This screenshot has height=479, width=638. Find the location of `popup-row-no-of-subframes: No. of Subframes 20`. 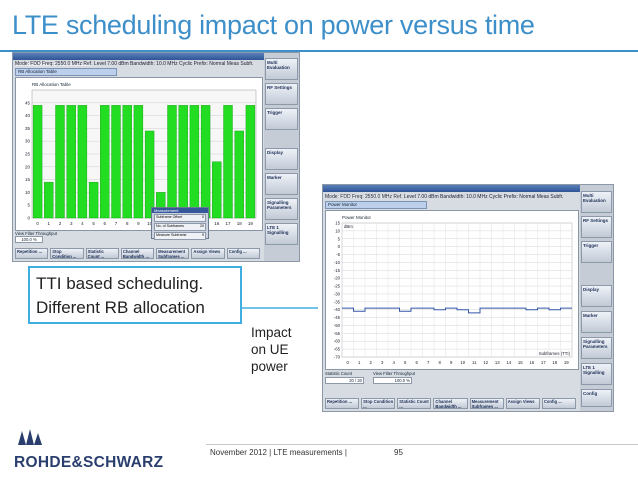

popup-row-no-of-subframes: No. of Subframes 20 is located at coordinates (180, 227).